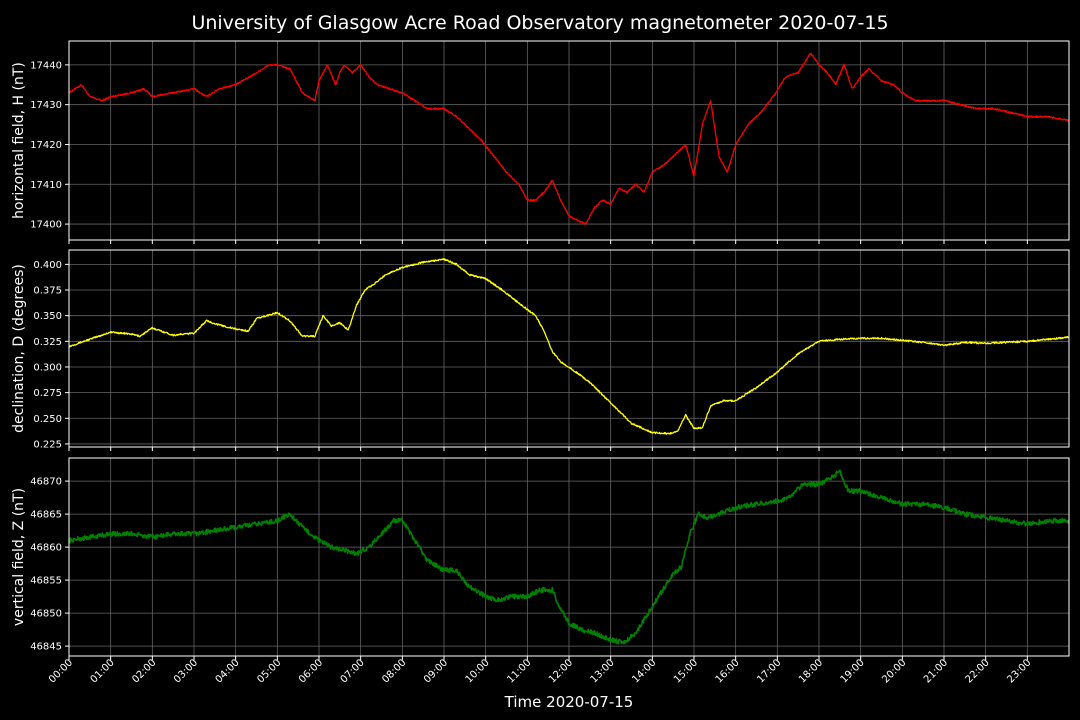 The width and height of the screenshot is (1080, 720). I want to click on y-tick-label: 46850, so click(46, 614).